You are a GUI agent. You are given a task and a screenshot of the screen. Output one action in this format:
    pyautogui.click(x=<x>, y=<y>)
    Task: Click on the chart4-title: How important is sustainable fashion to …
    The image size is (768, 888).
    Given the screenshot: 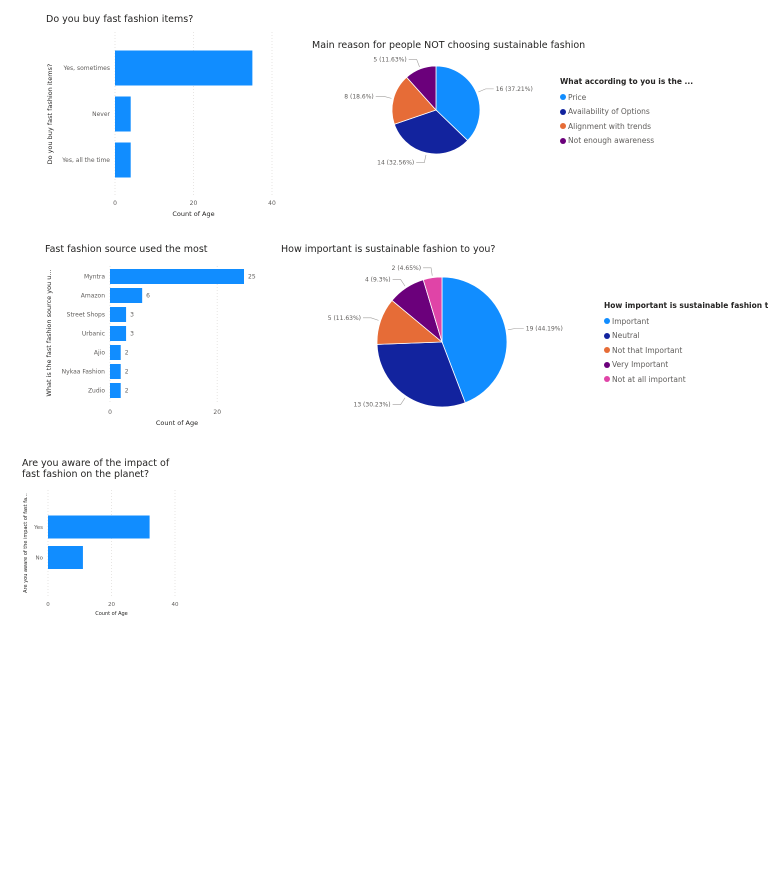 What is the action you would take?
    pyautogui.click(x=388, y=249)
    